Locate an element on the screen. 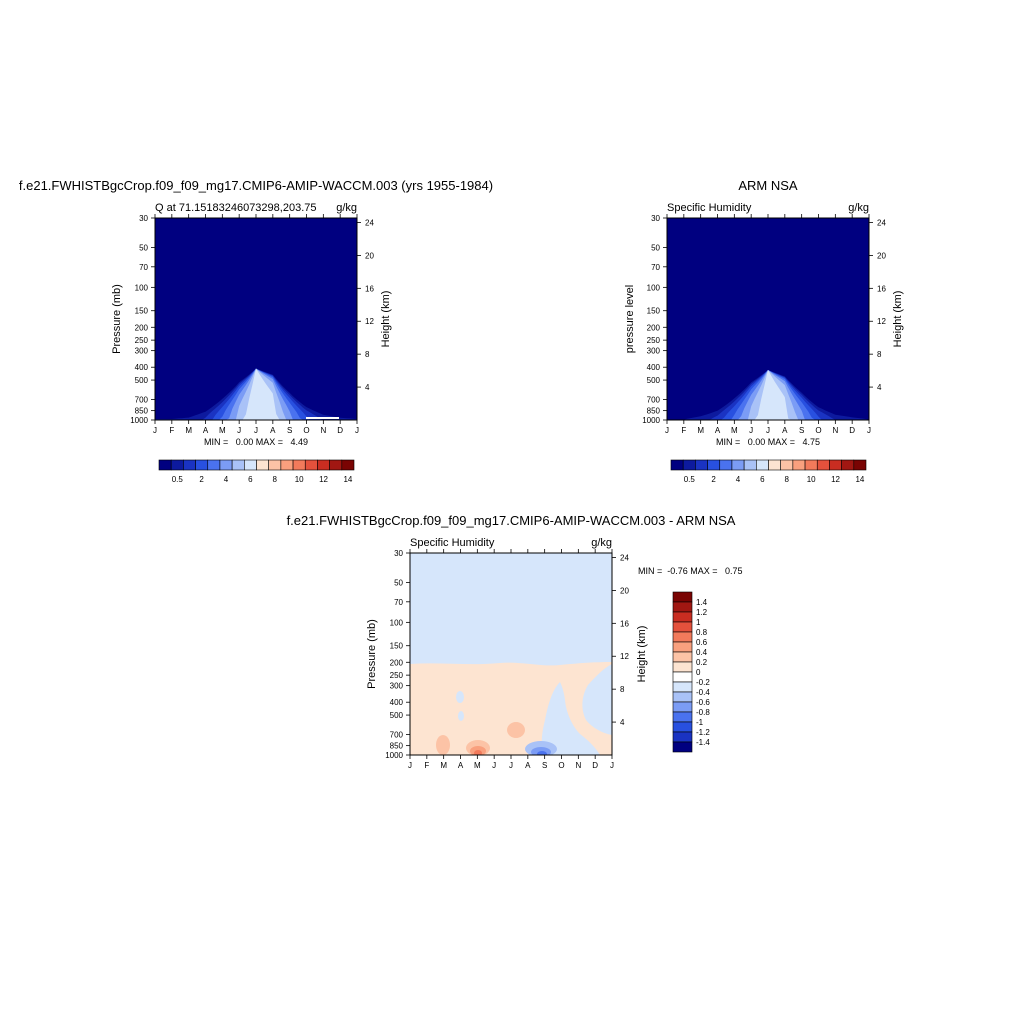 This screenshot has width=1024, height=1024. panel-obs-ytick-right-label: 20 is located at coordinates (881, 255).